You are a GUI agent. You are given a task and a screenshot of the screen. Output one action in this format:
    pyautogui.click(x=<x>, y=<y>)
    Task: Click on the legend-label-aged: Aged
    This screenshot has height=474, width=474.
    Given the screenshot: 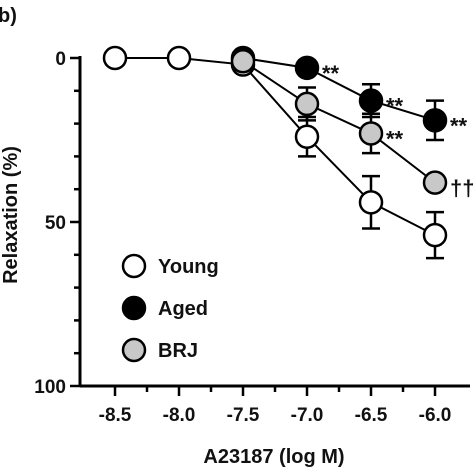 What is the action you would take?
    pyautogui.click(x=183, y=309)
    